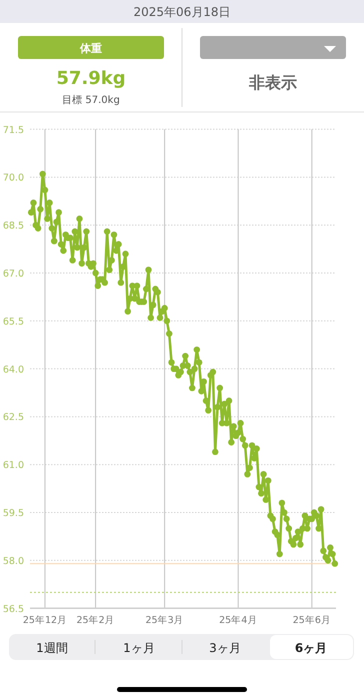 This screenshot has height=700, width=364. What do you see at coordinates (182, 12) in the screenshot?
I see `chart-title: 2025年06月18日` at bounding box center [182, 12].